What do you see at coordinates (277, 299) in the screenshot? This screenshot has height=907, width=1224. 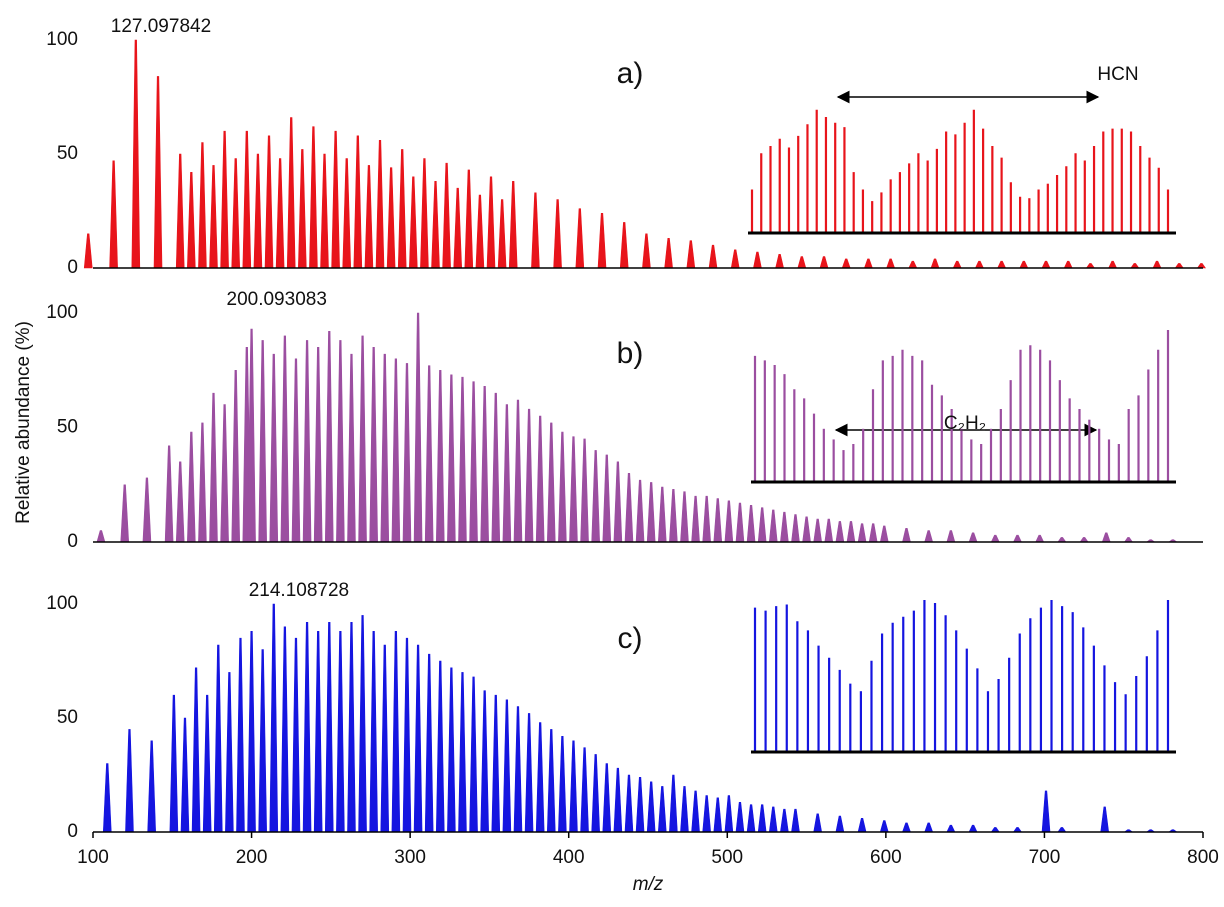 I see `peak-annotation: 200.093083` at bounding box center [277, 299].